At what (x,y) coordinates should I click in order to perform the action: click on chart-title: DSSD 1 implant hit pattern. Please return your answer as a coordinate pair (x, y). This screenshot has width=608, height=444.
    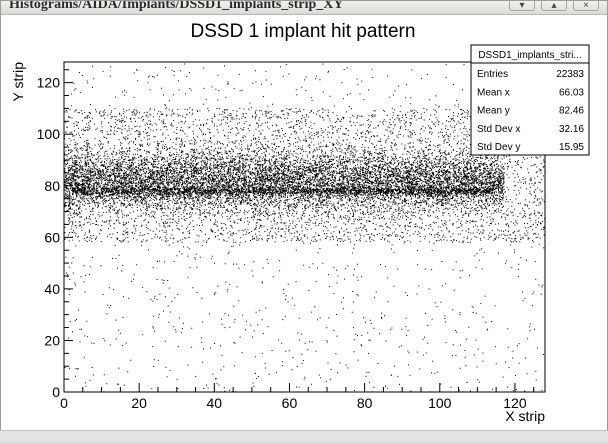
    Looking at the image, I should click on (303, 31).